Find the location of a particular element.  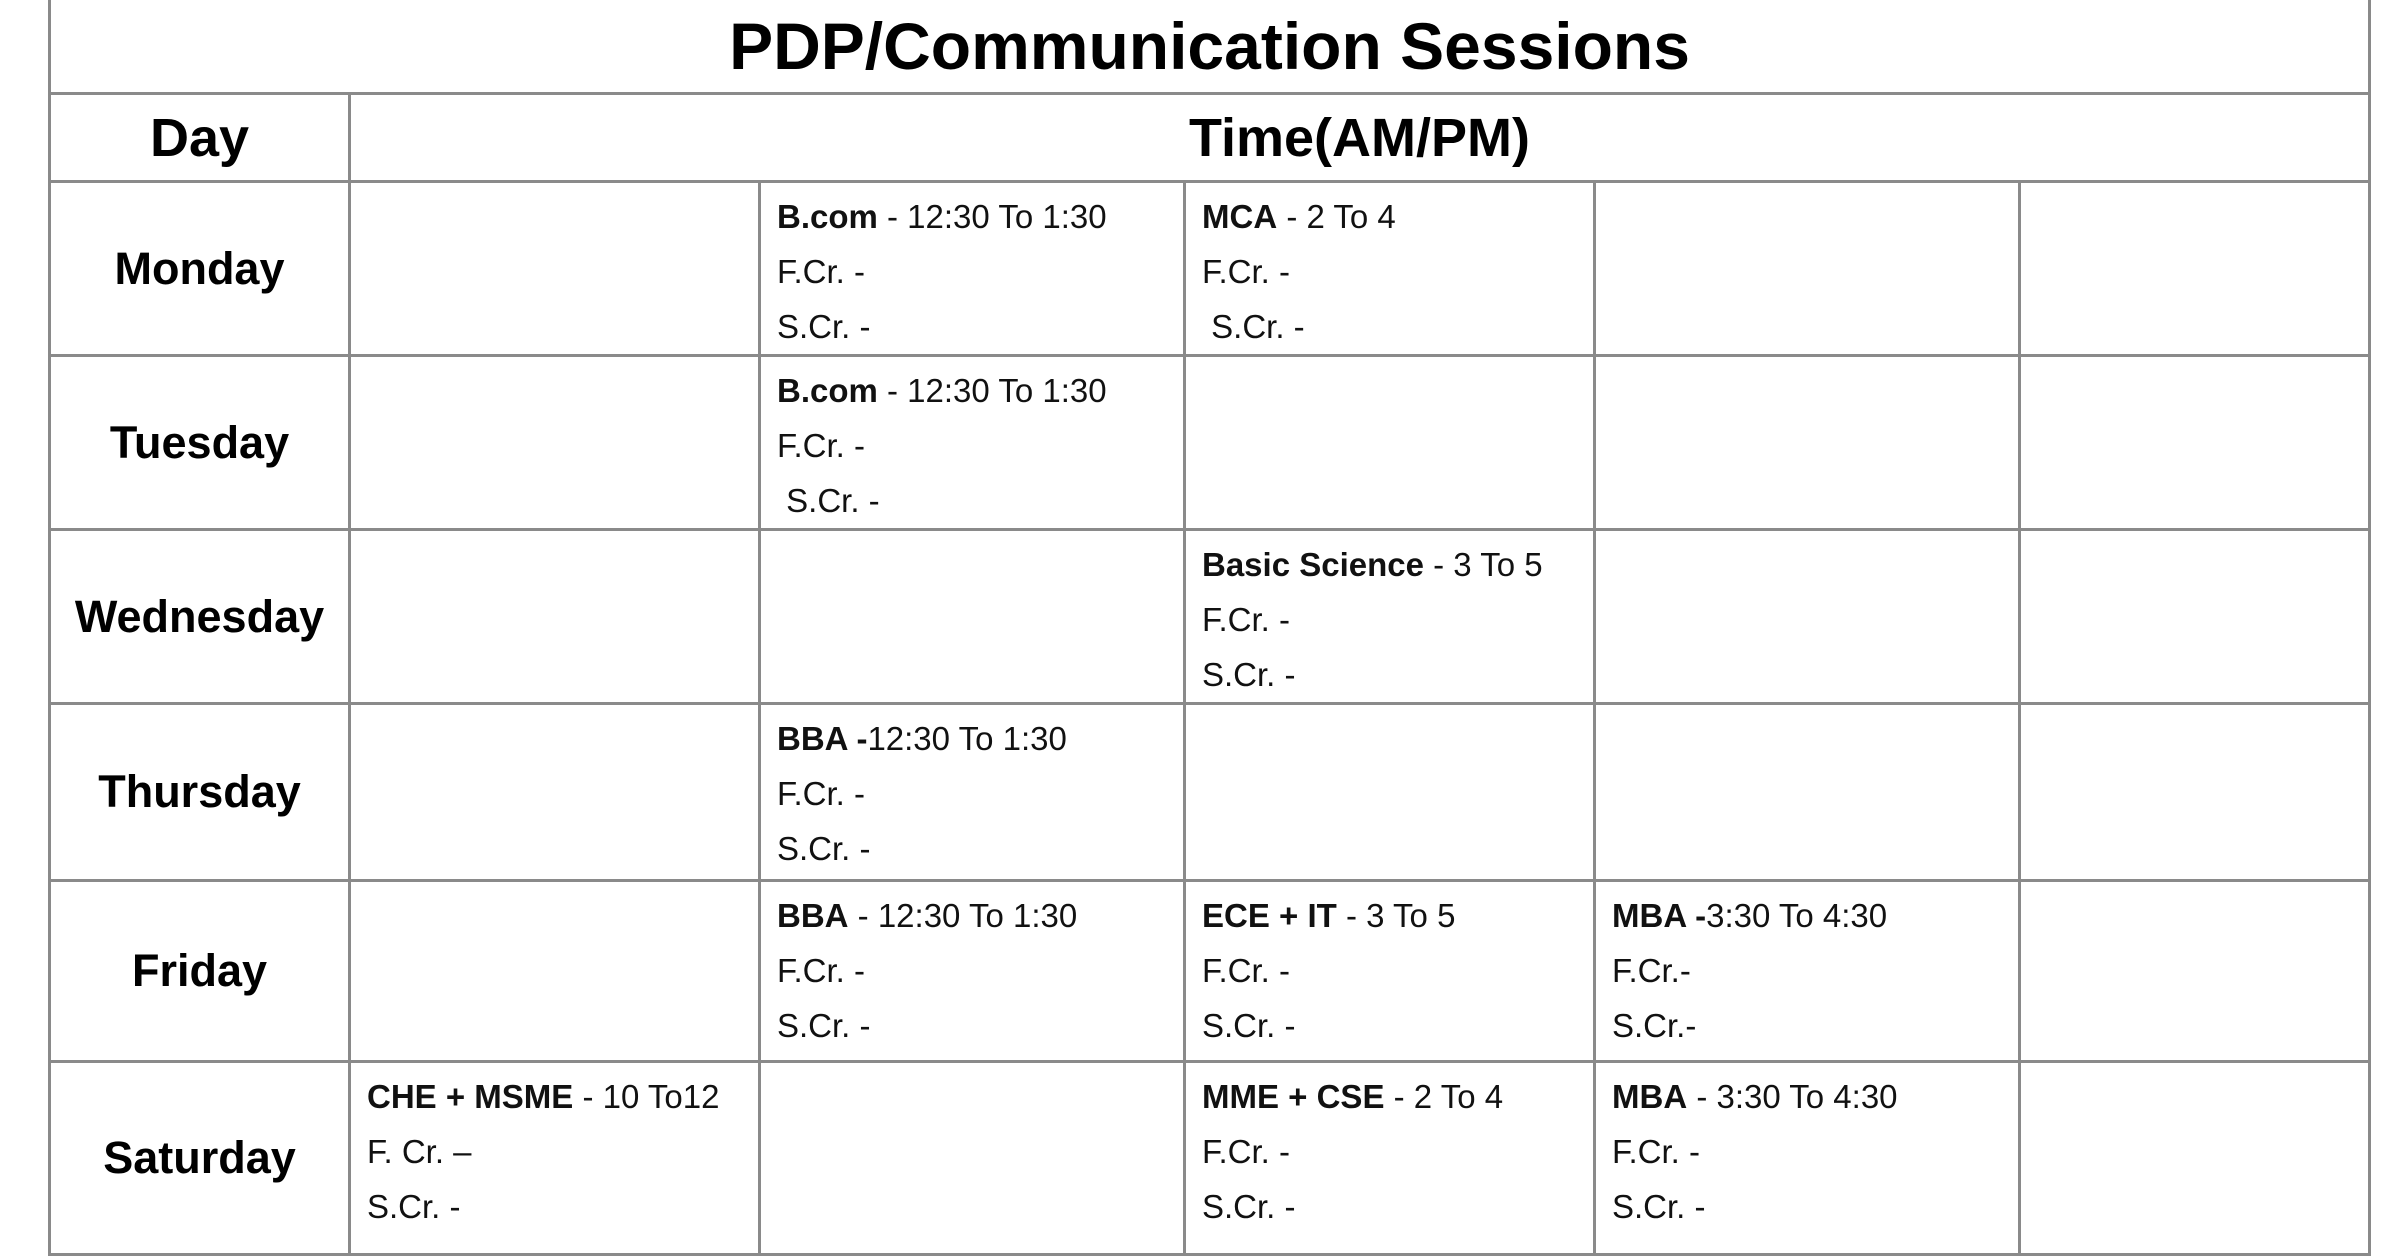

day-label: Tuesday is located at coordinates (199, 442).